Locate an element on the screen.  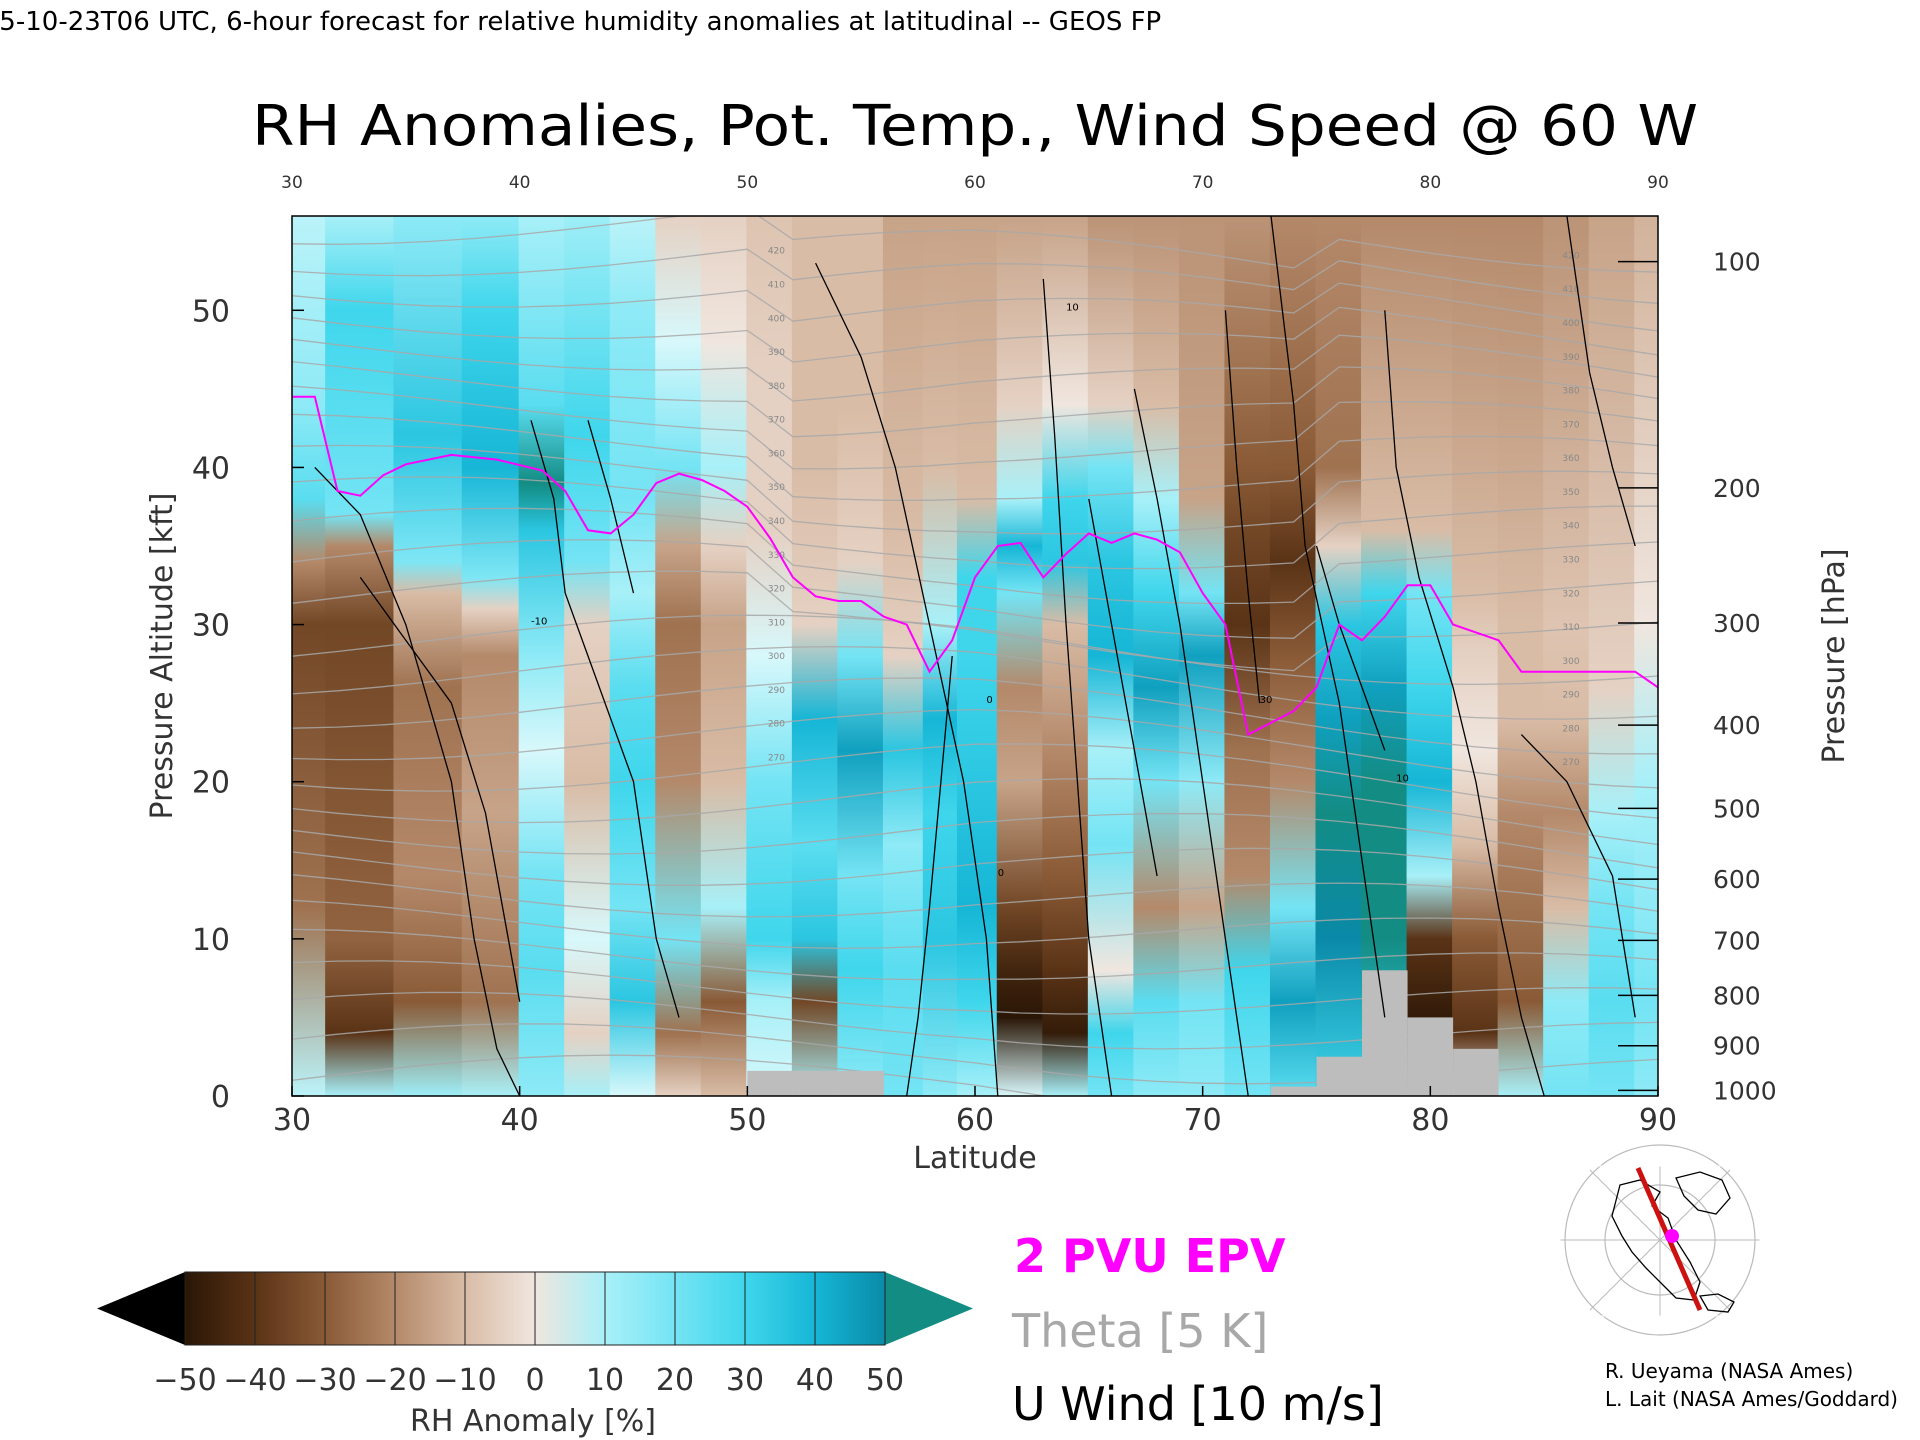
colorbar-tick-label: −50 is located at coordinates (184, 1380).